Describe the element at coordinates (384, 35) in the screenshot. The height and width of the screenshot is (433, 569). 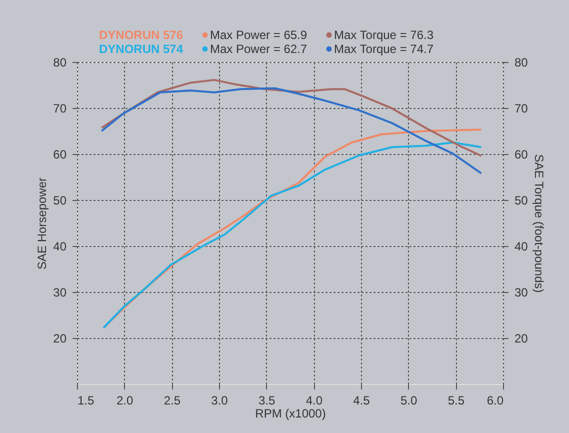
I see `legend-label: Max Torque = 76.3` at that location.